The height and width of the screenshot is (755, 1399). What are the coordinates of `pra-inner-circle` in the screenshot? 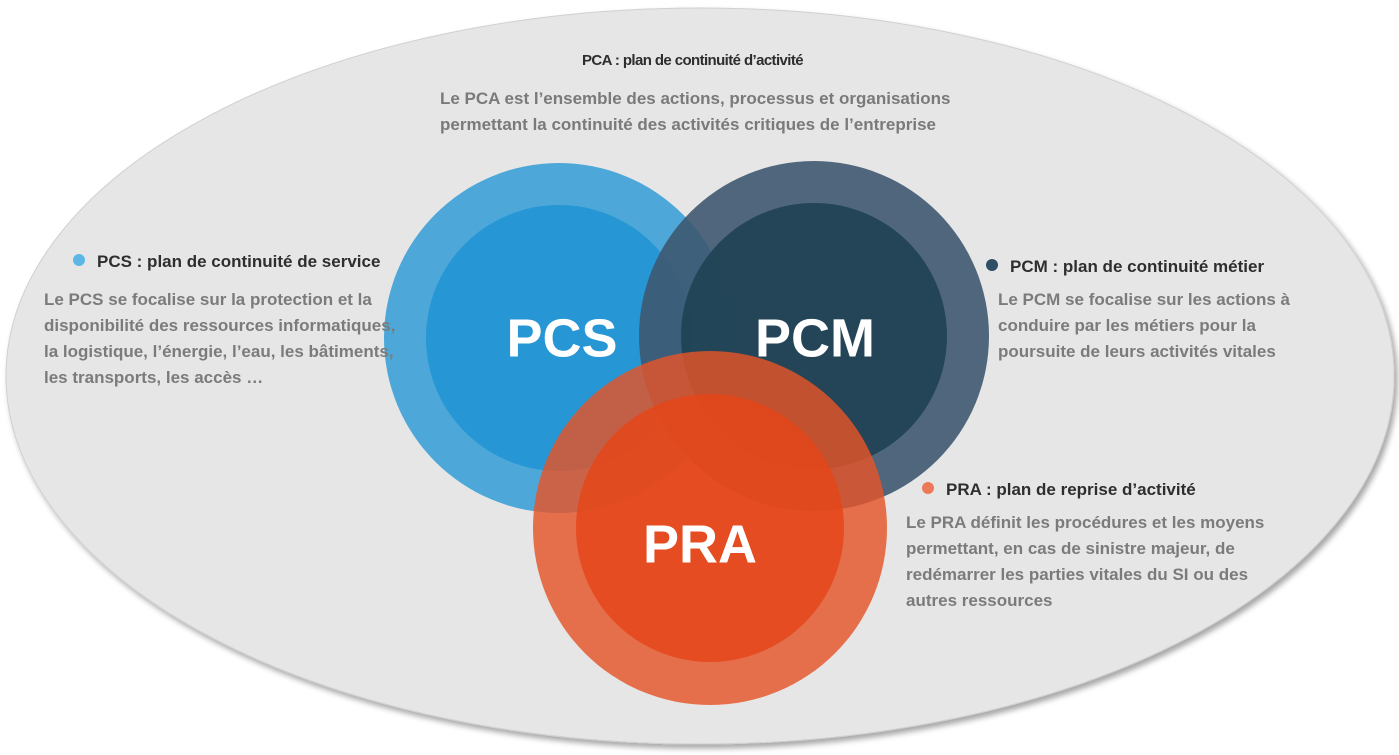 It's located at (710, 528).